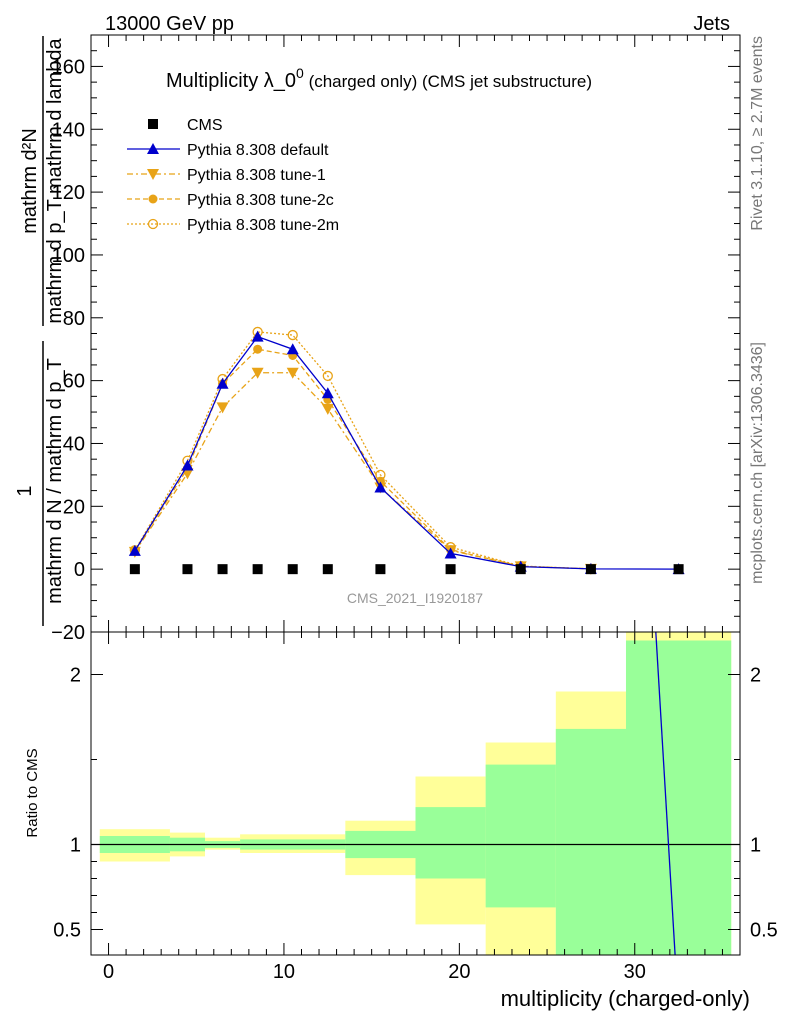 The width and height of the screenshot is (786, 1024). Describe the element at coordinates (300, 73) in the screenshot. I see `chart-title-sup: 0` at that location.